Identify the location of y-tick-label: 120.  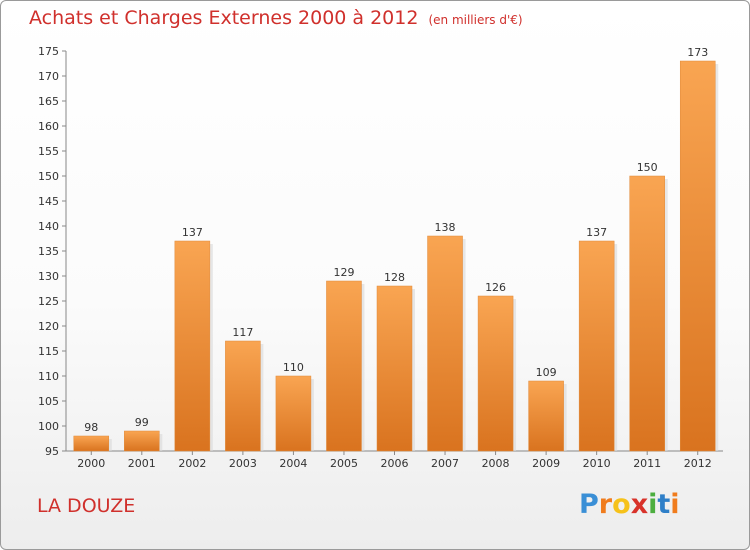
(48, 326).